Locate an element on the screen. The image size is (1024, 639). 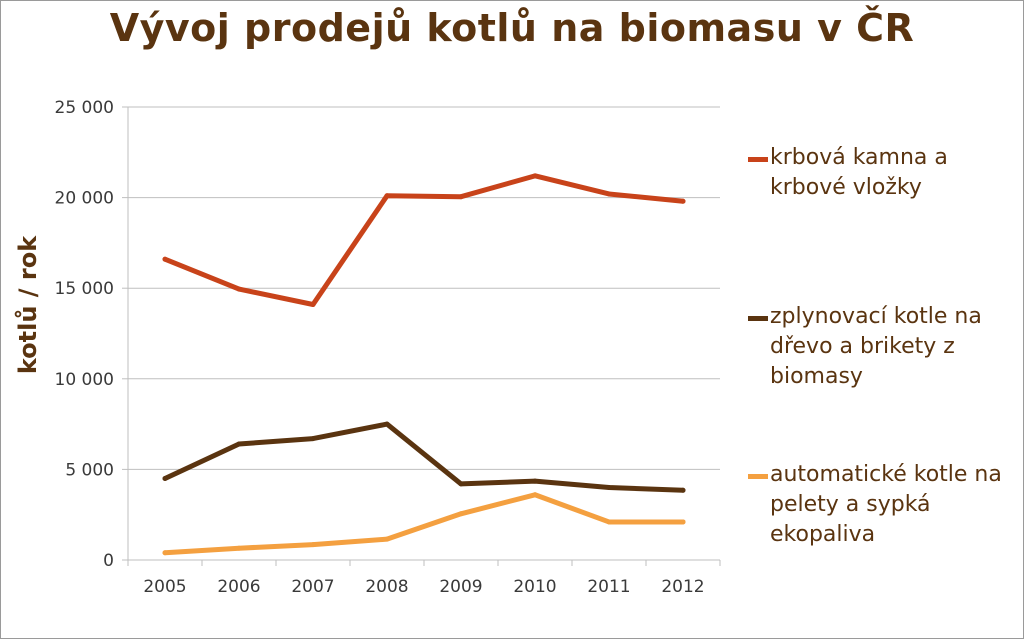
legend-item-krbova-kamna: krbová kamna a krbové vložky is located at coordinates (883, 173).